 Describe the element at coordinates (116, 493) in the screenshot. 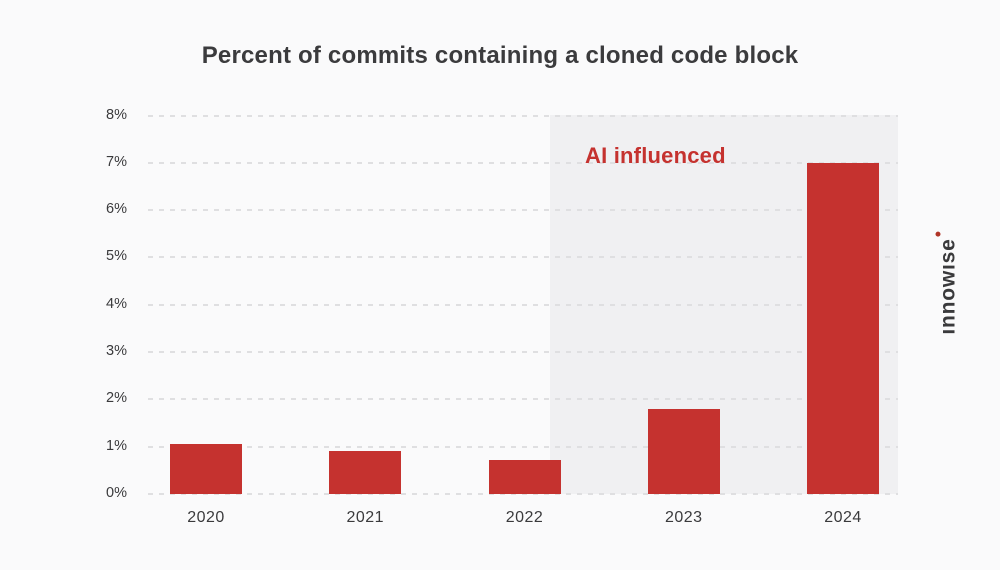

I see `y-axis-tick-label: 0%` at that location.